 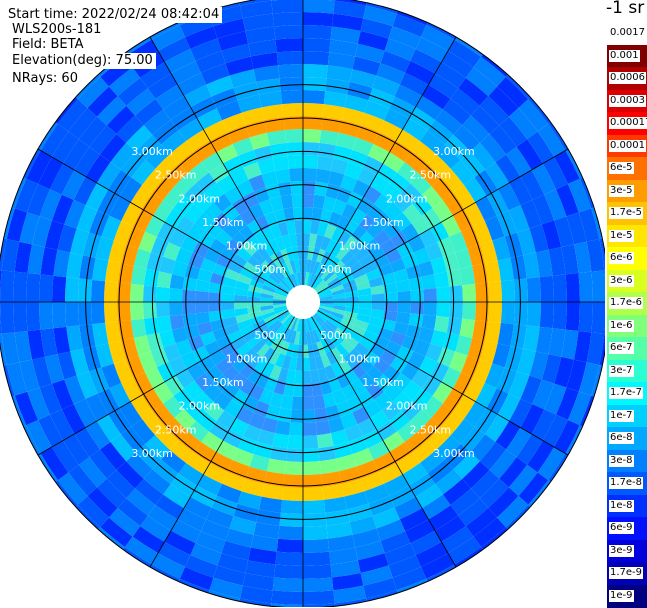 I want to click on colorbar-tick-label: 3e-6, so click(x=621, y=280).